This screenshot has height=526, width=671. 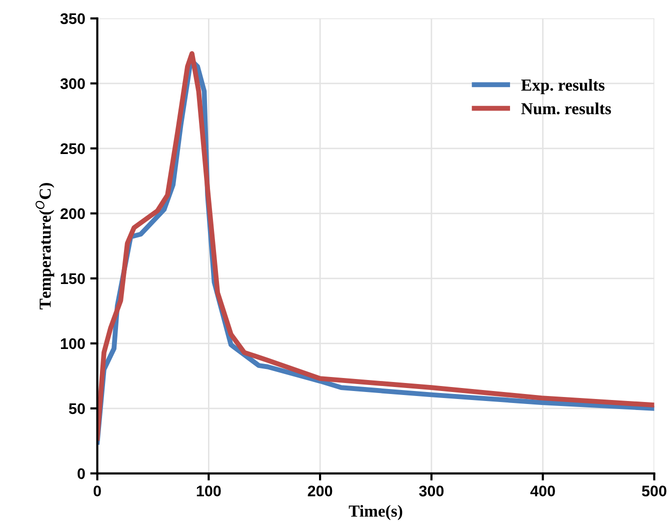 What do you see at coordinates (72, 214) in the screenshot?
I see `y-tick-label: 200` at bounding box center [72, 214].